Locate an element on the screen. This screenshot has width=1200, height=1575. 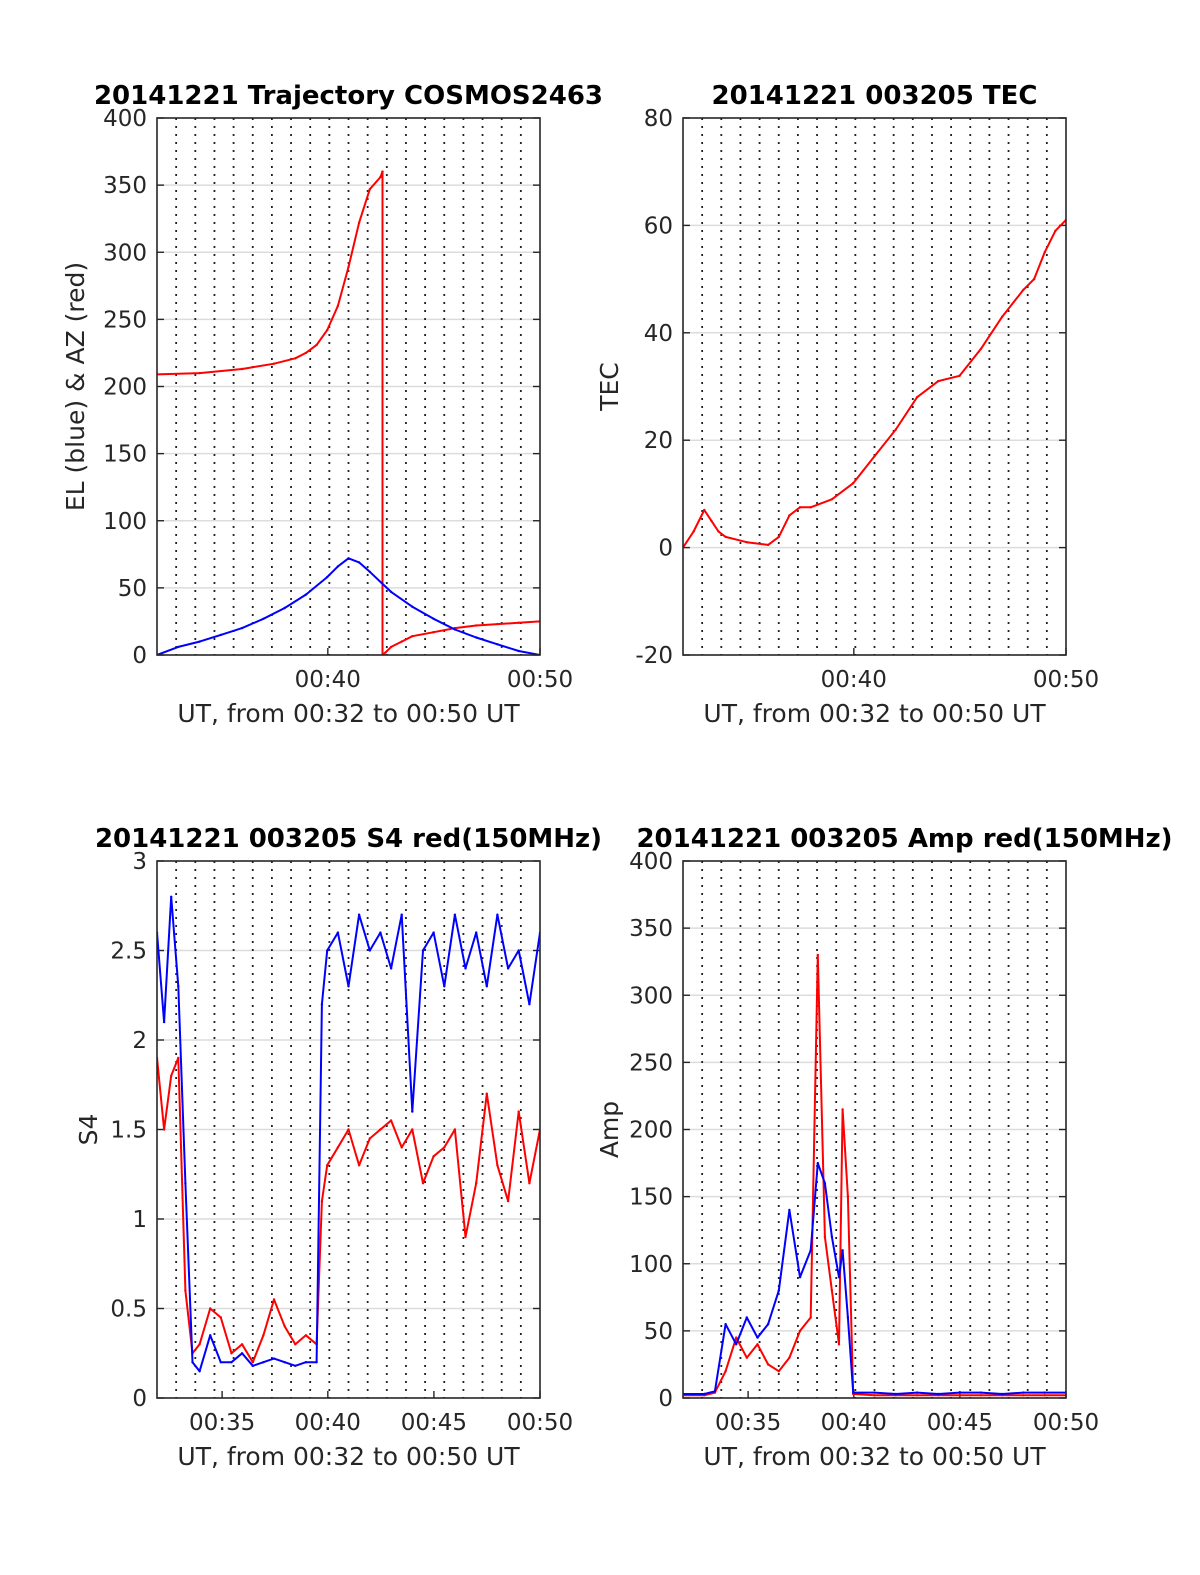
y-tick-label: 150 is located at coordinates (125, 455).